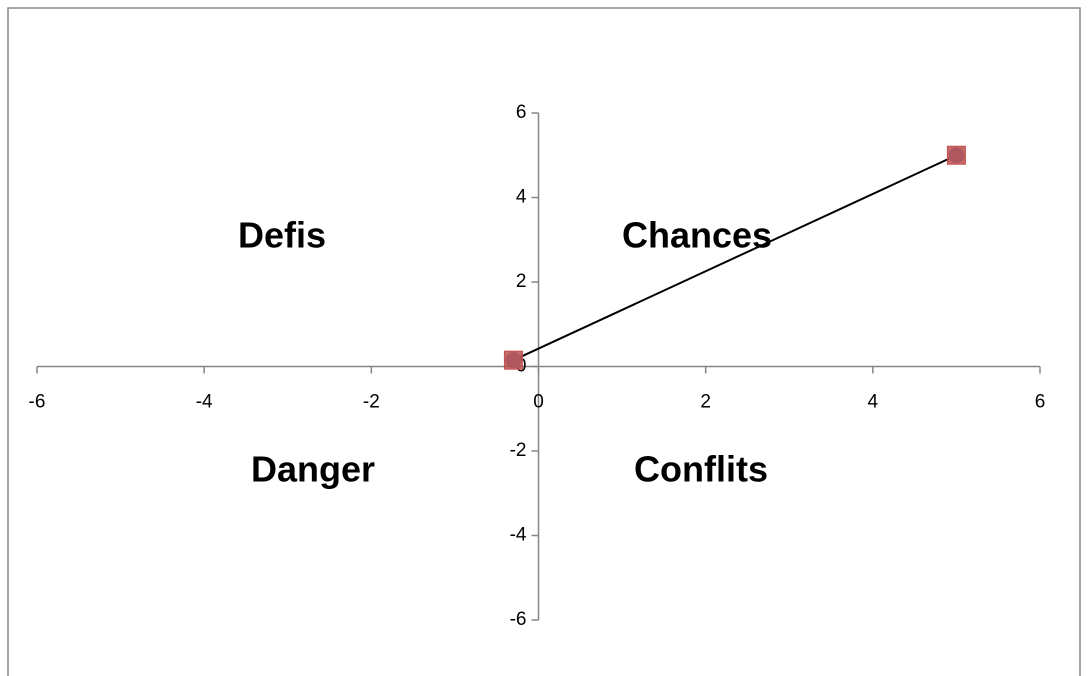  What do you see at coordinates (282, 235) in the screenshot?
I see `quadrant-label: Defis` at bounding box center [282, 235].